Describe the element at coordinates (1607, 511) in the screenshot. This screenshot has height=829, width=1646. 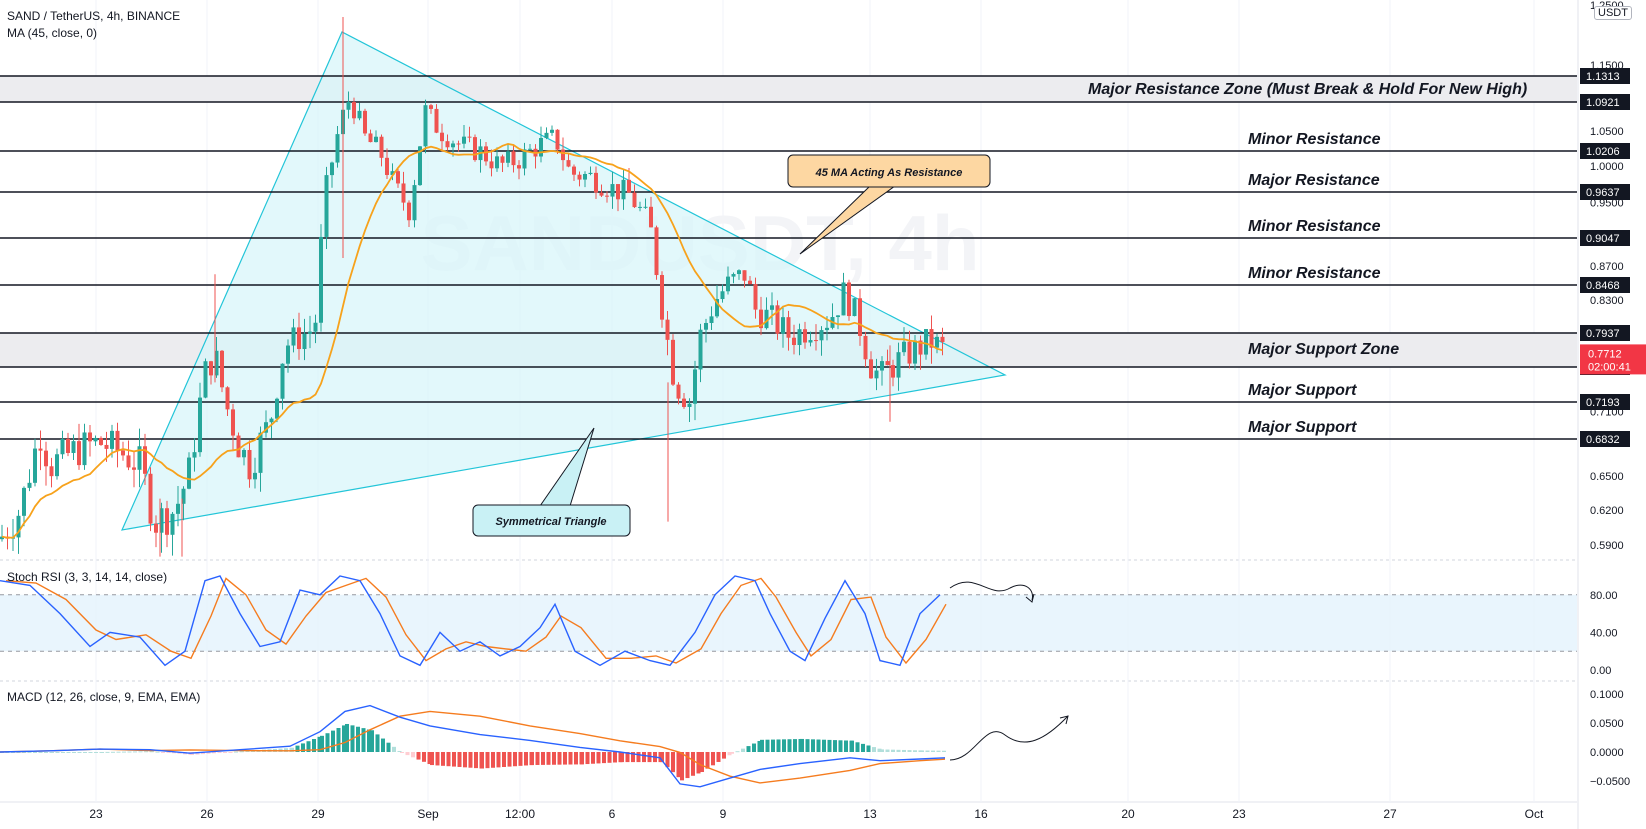
I see `price-tick: 0.6200` at that location.